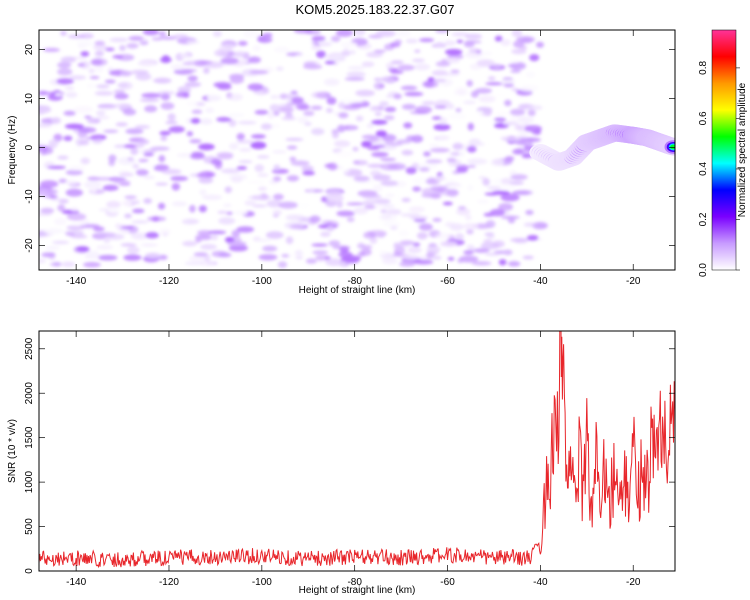  I want to click on snr-y-tick-label: 1500, so click(29, 437).